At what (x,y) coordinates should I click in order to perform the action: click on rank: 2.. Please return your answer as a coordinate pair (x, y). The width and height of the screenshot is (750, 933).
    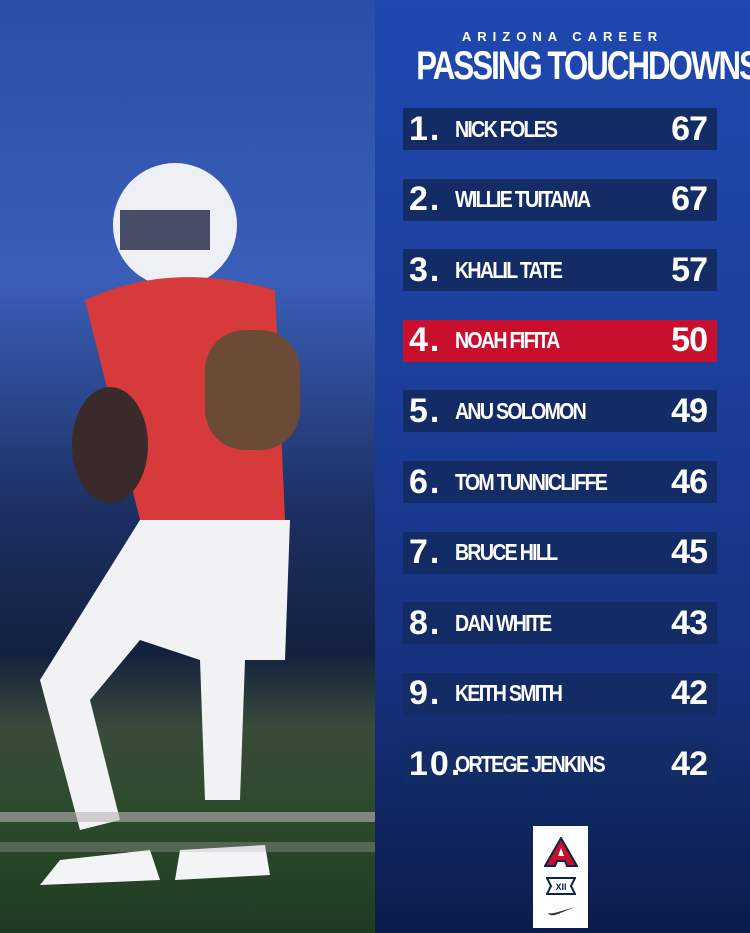
    Looking at the image, I should click on (425, 199).